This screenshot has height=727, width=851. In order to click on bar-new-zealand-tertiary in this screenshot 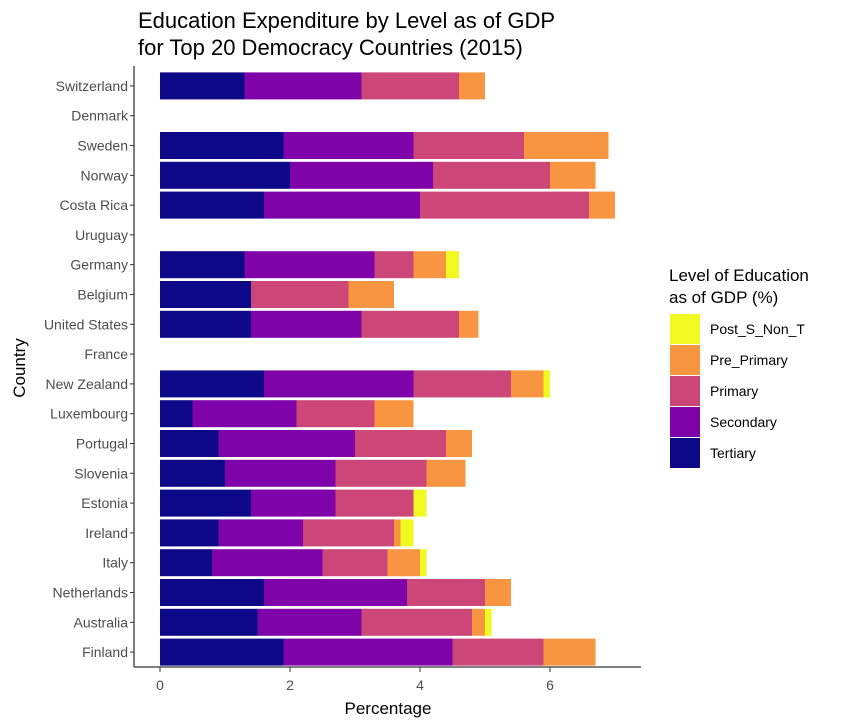, I will do `click(212, 384)`.